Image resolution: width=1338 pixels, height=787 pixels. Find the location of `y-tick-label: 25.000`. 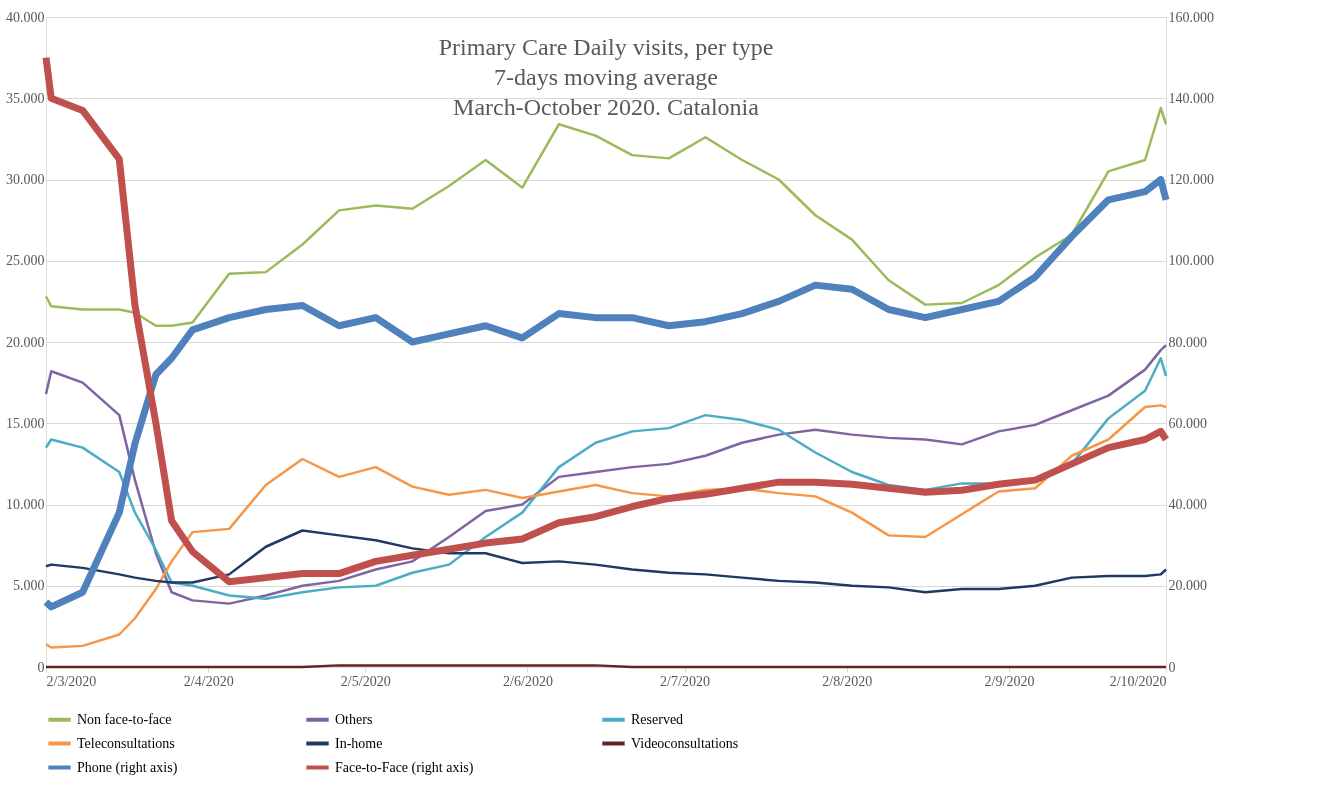

y-tick-label: 25.000 is located at coordinates (25, 261).